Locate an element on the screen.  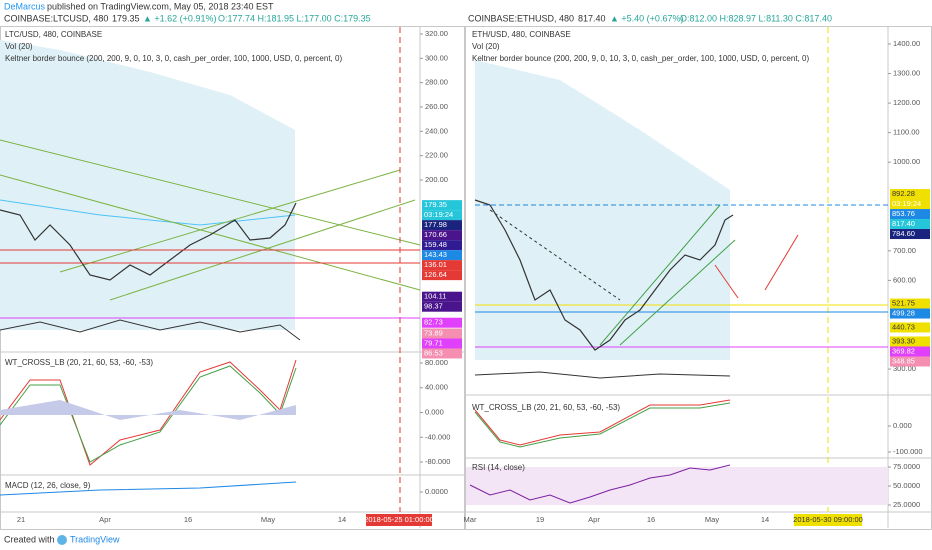
wt-hist is located at coordinates (148, 410).